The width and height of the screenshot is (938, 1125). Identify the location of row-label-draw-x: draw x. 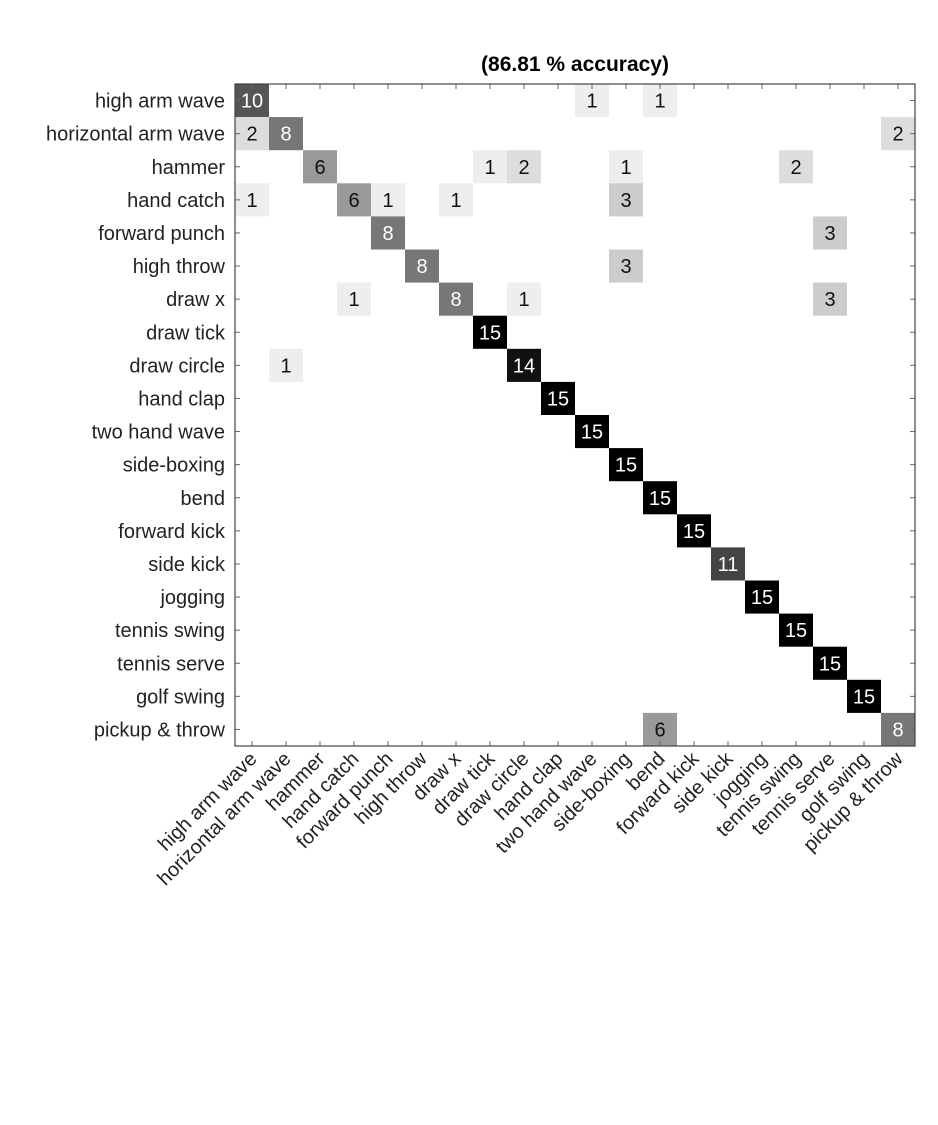
(195, 300).